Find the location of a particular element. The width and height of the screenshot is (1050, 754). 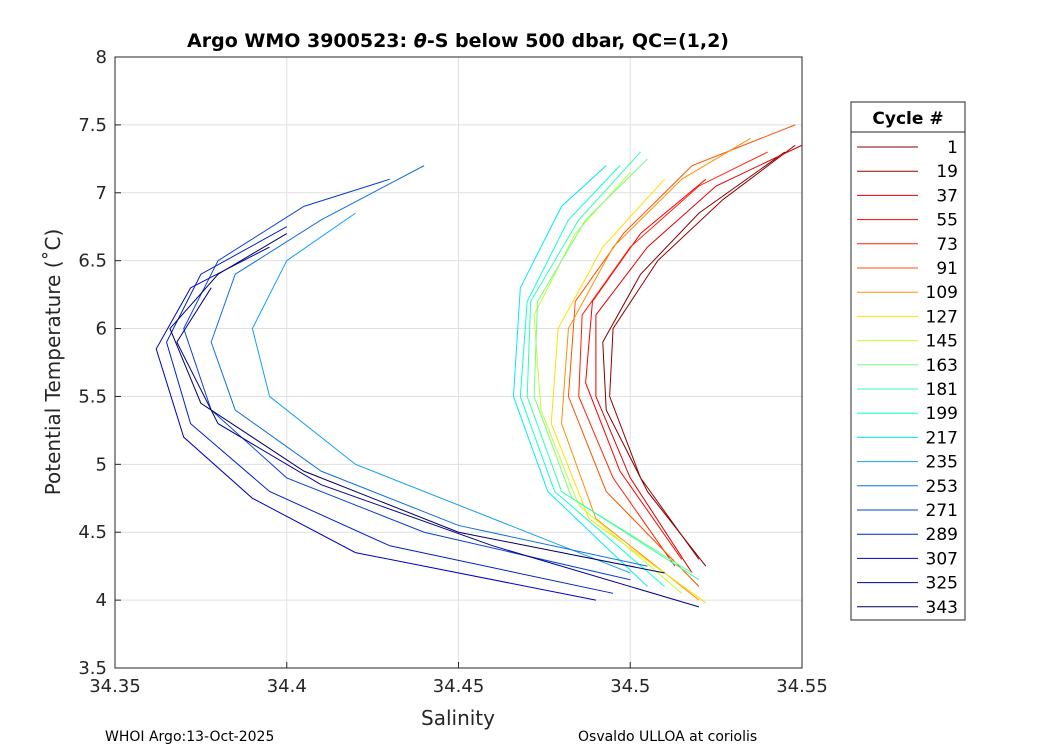

y-tick-label: 8 is located at coordinates (101, 57).